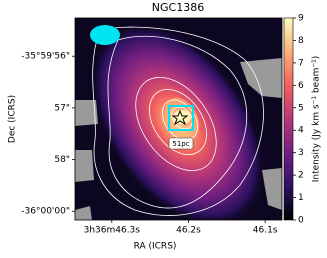 This screenshot has width=327, height=258. What do you see at coordinates (112, 231) in the screenshot?
I see `x-tick-label: 3h36m46.3s` at bounding box center [112, 231].